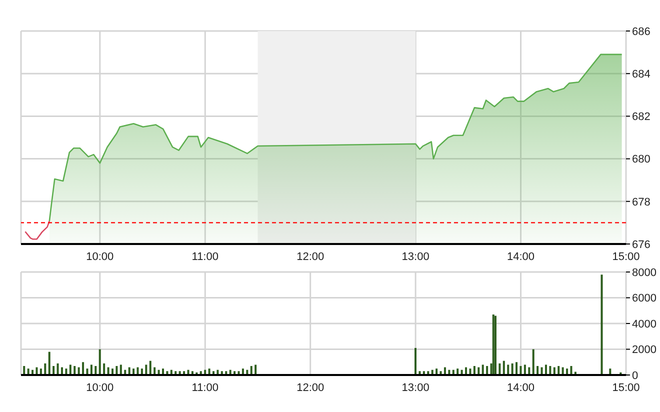 The width and height of the screenshot is (660, 412). Describe the element at coordinates (641, 160) in the screenshot. I see `y-tick-label: 680` at that location.